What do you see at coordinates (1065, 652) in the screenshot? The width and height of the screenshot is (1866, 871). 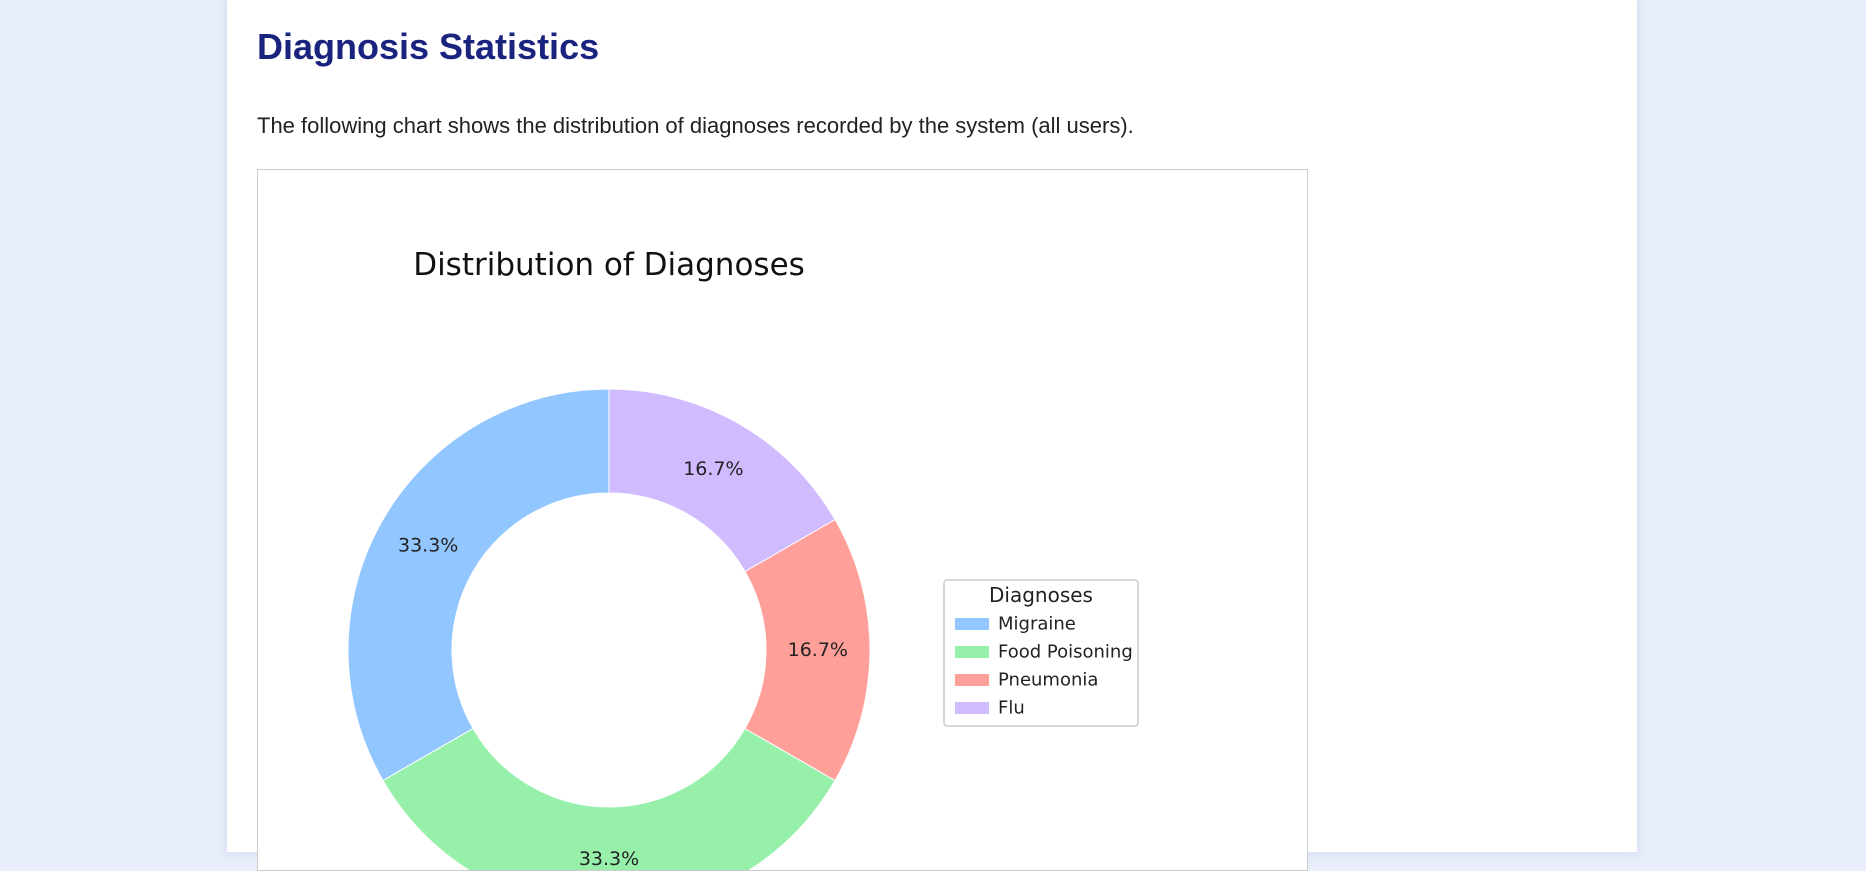 I see `legend-label-food-poisoning: Food Poisoning` at bounding box center [1065, 652].